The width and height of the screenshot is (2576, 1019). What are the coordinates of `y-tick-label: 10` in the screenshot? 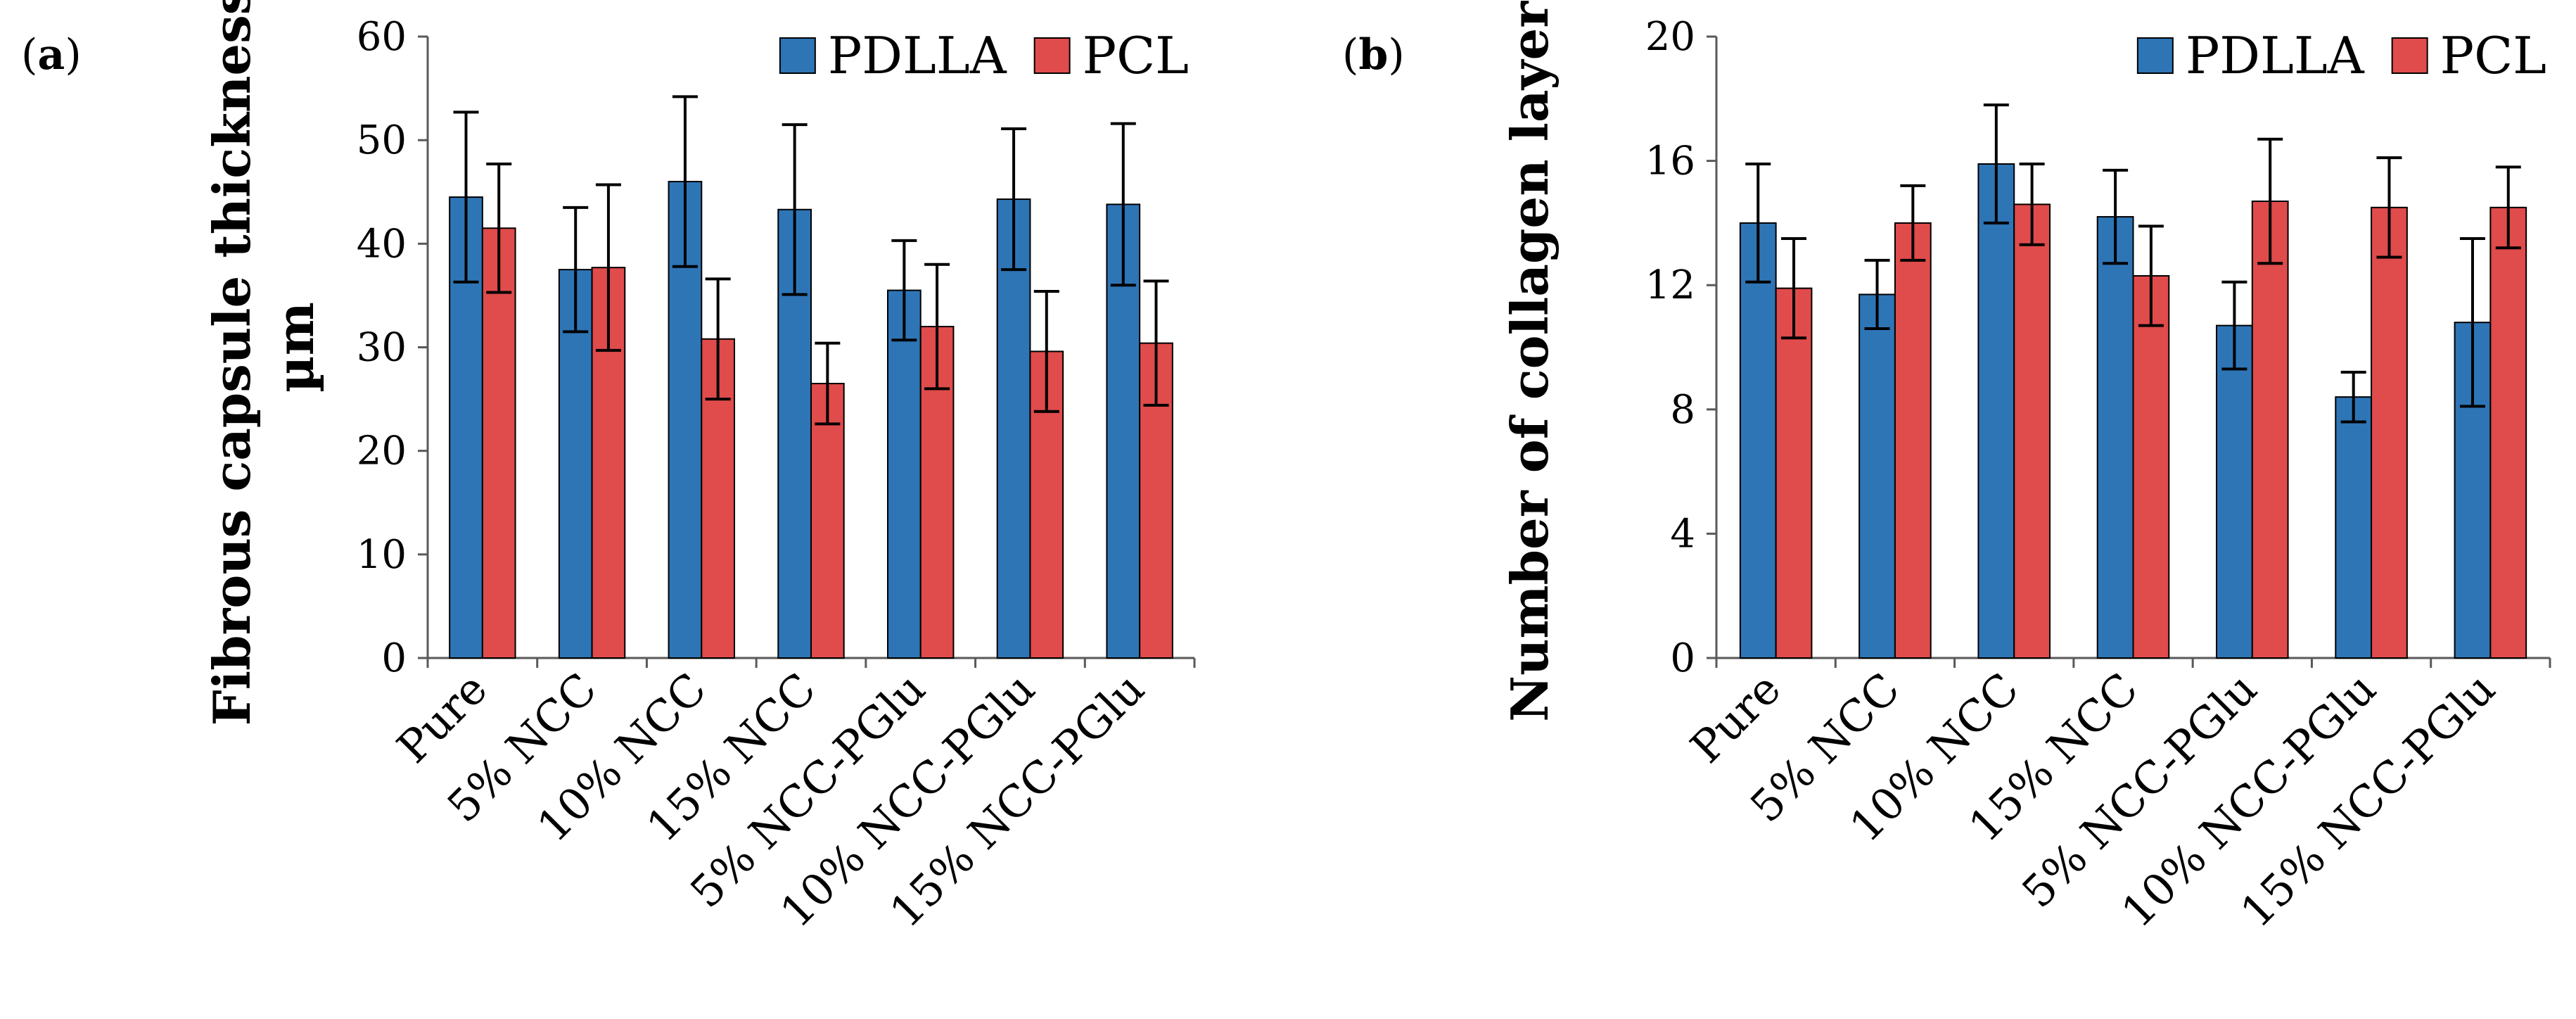 It's located at (382, 555).